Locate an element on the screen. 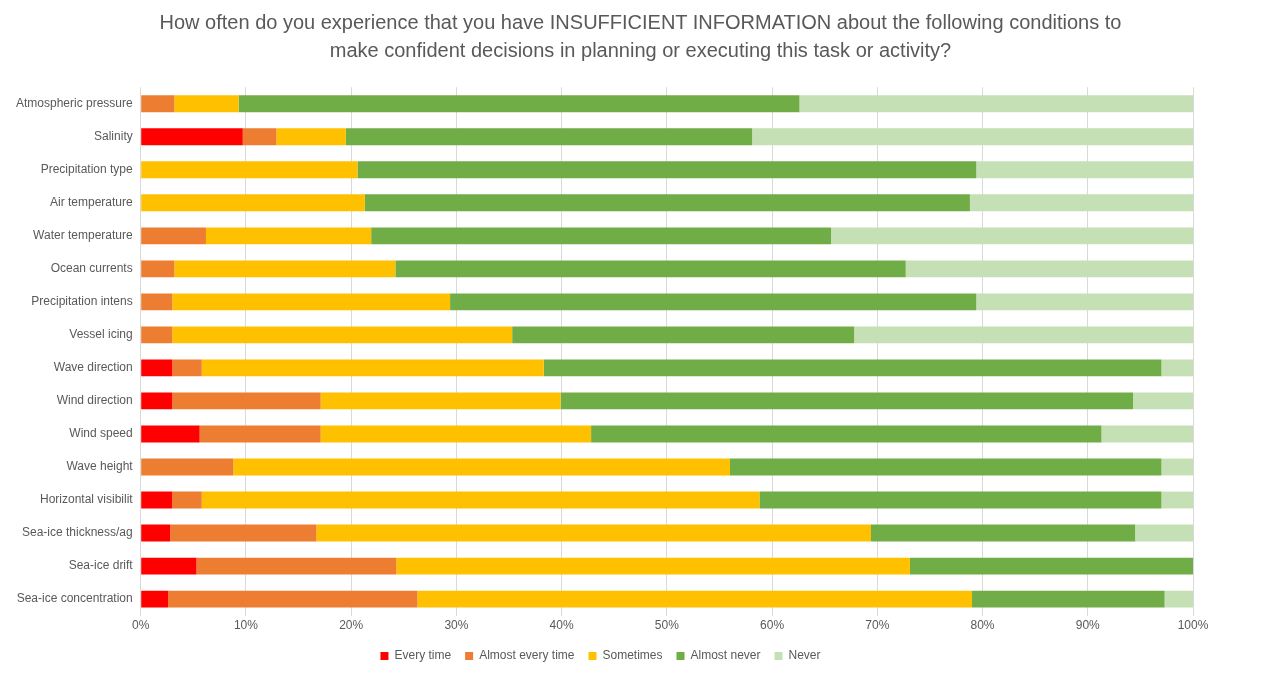 The image size is (1281, 697). x-tick-label: 70% is located at coordinates (877, 625).